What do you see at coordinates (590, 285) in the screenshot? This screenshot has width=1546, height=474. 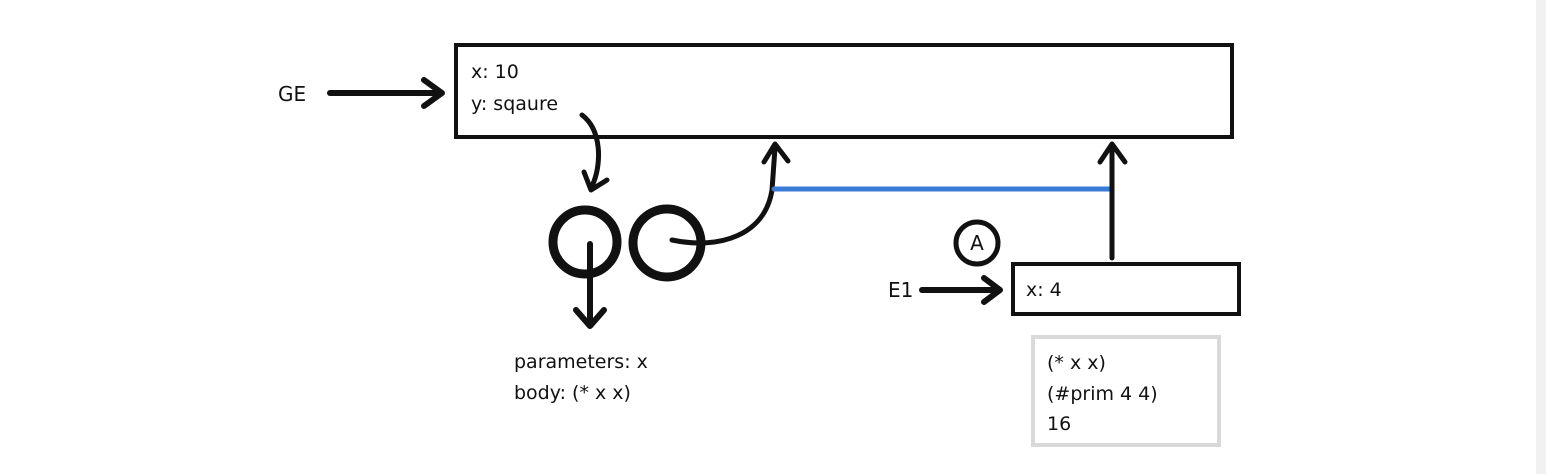 I see `procedure-code-arrow` at bounding box center [590, 285].